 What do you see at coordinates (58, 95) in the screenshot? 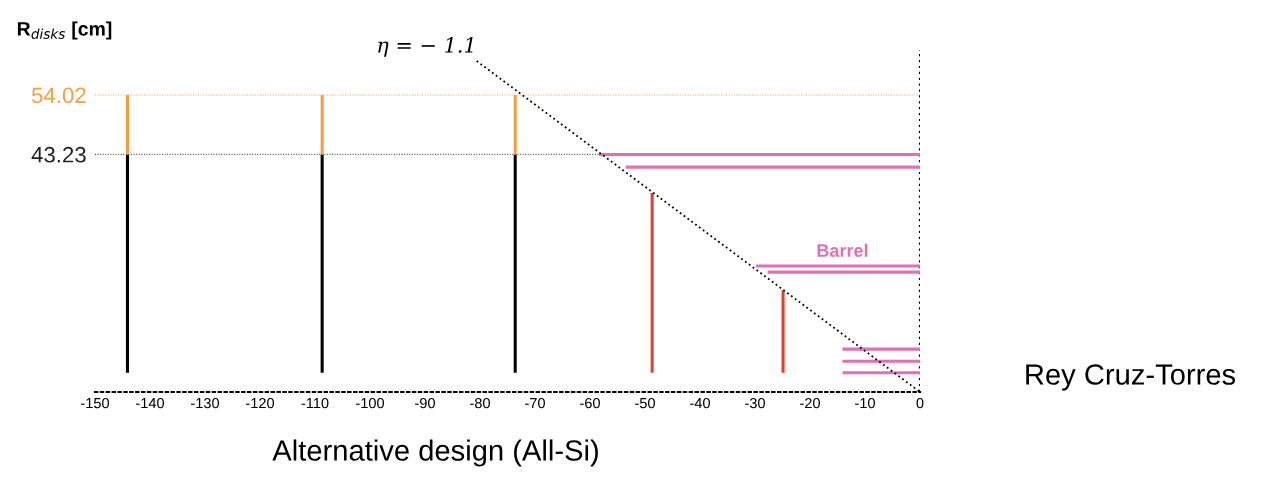
I see `y-tick-label: 54.02` at bounding box center [58, 95].